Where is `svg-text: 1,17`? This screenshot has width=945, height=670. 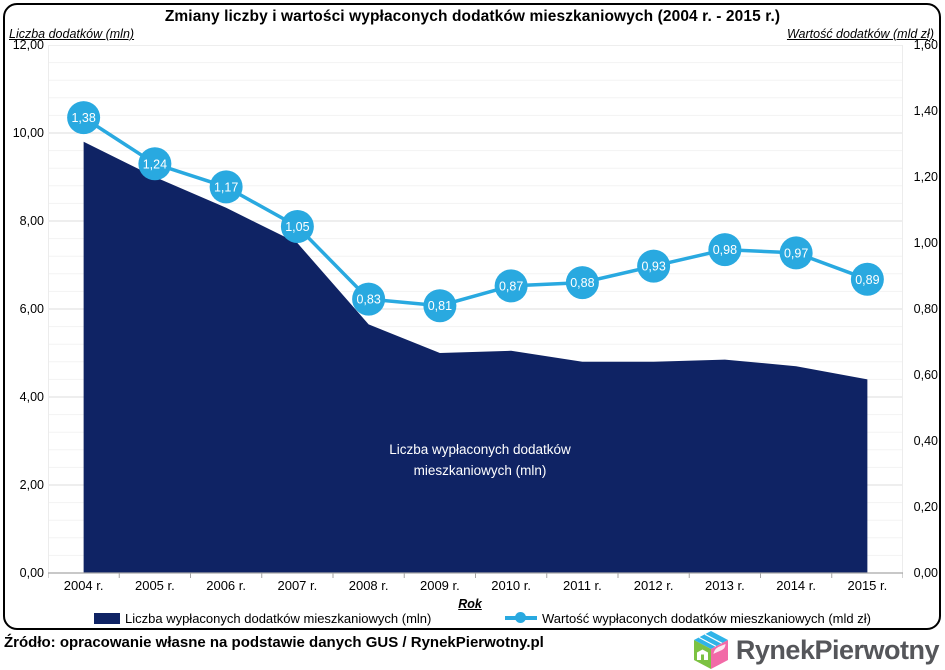 svg-text: 1,17 is located at coordinates (226, 187).